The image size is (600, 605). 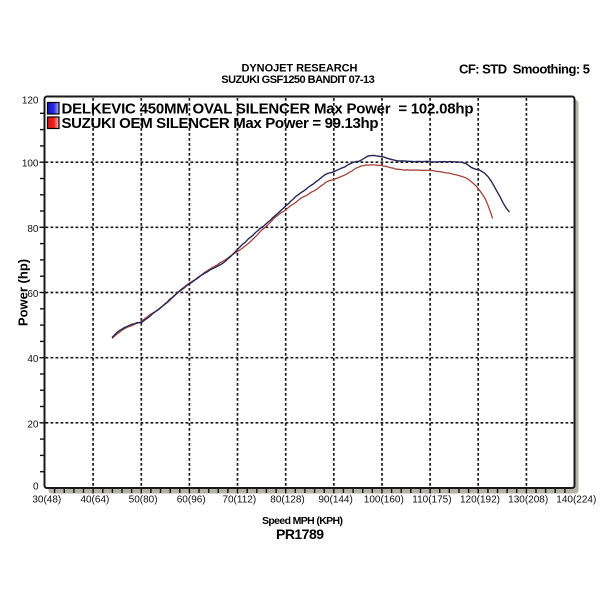 What do you see at coordinates (191, 500) in the screenshot?
I see `svg-text: 60(96)` at bounding box center [191, 500].